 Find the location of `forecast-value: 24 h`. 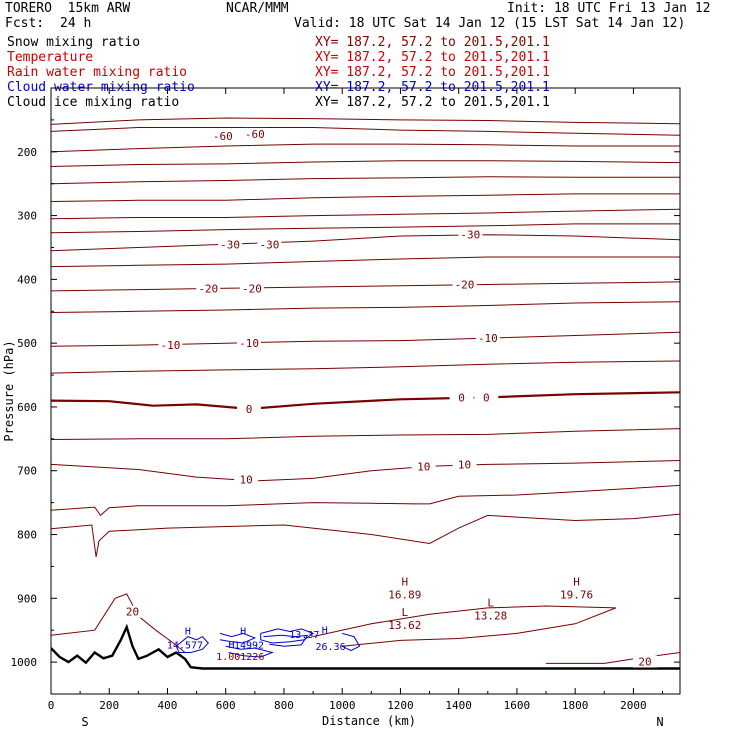

forecast-value: 24 h is located at coordinates (76, 23).